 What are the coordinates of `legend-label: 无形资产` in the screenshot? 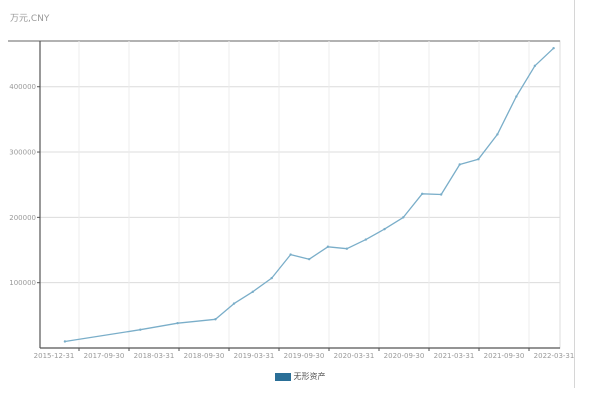 It's located at (309, 376).